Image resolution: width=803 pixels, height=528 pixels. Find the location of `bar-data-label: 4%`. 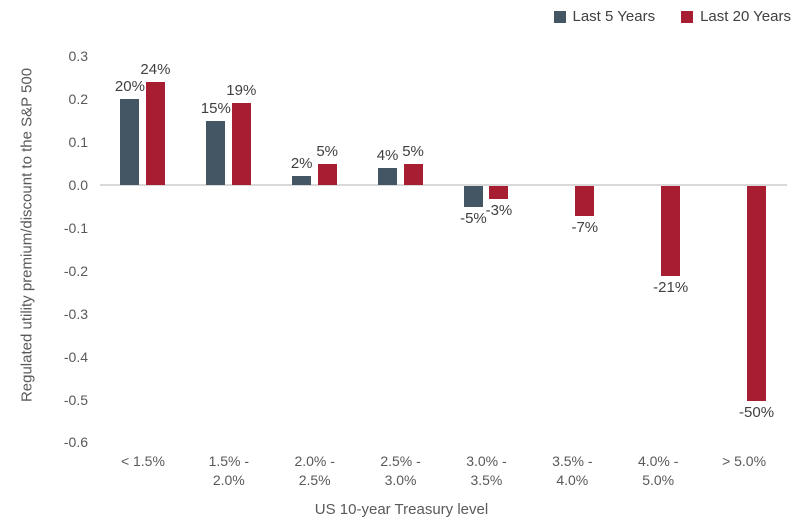

bar-data-label: 4% is located at coordinates (387, 155).